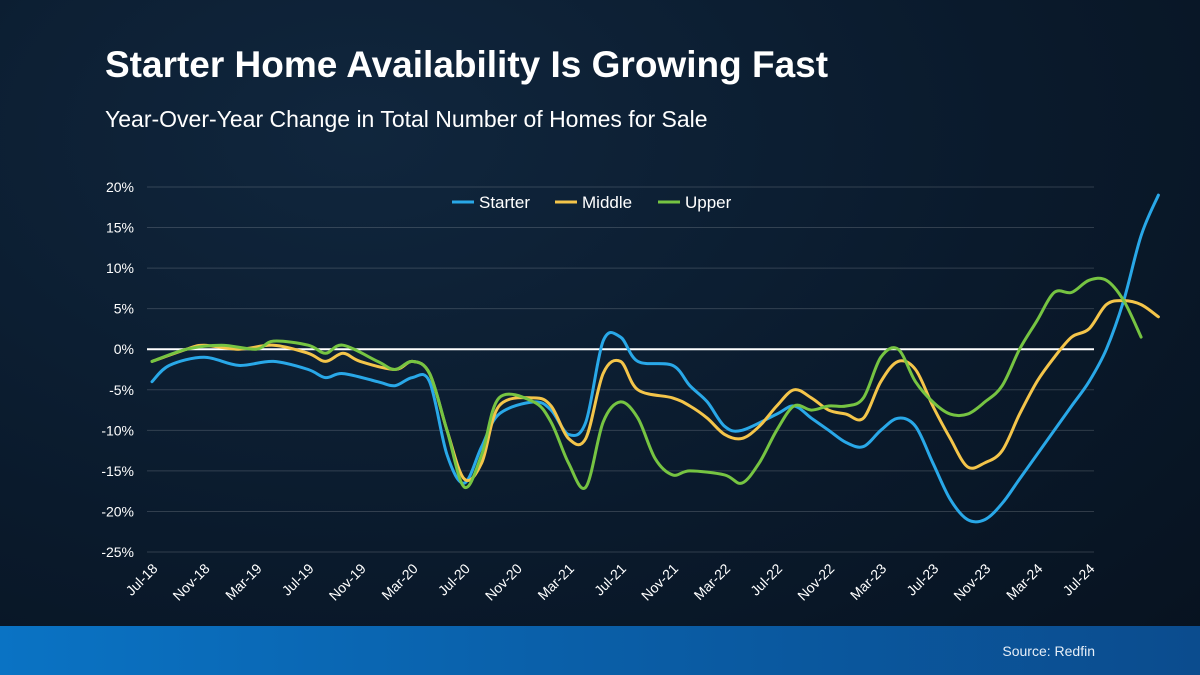 Image resolution: width=1200 pixels, height=675 pixels. I want to click on y-tick-label: 15%, so click(120, 228).